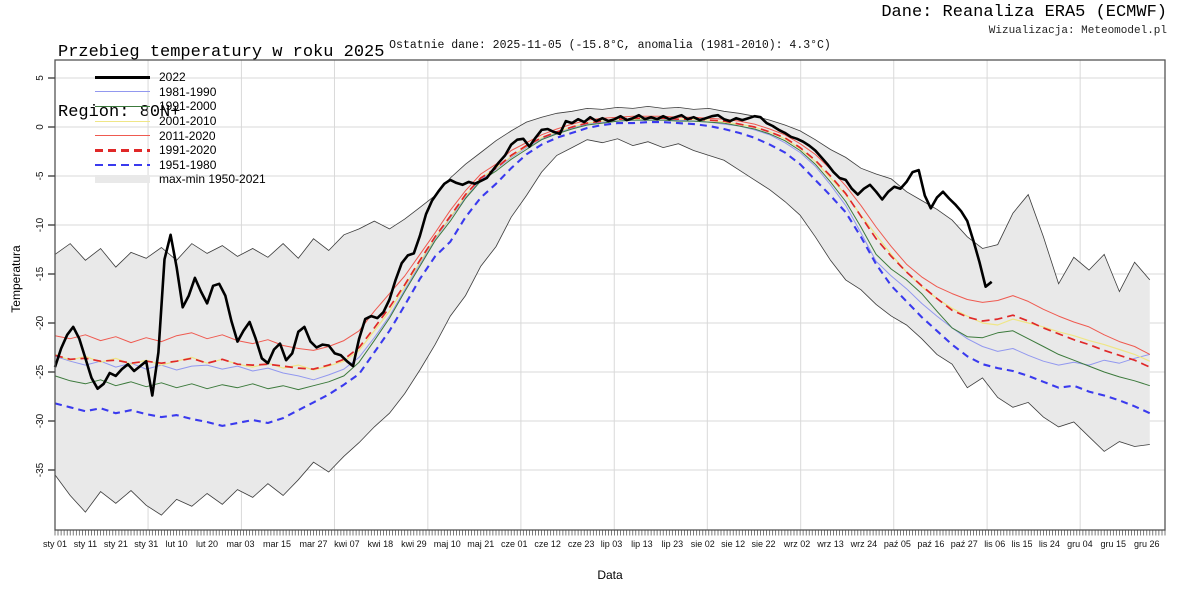 The height and width of the screenshot is (600, 1200). I want to click on legend-label: 1991-2020, so click(188, 150).